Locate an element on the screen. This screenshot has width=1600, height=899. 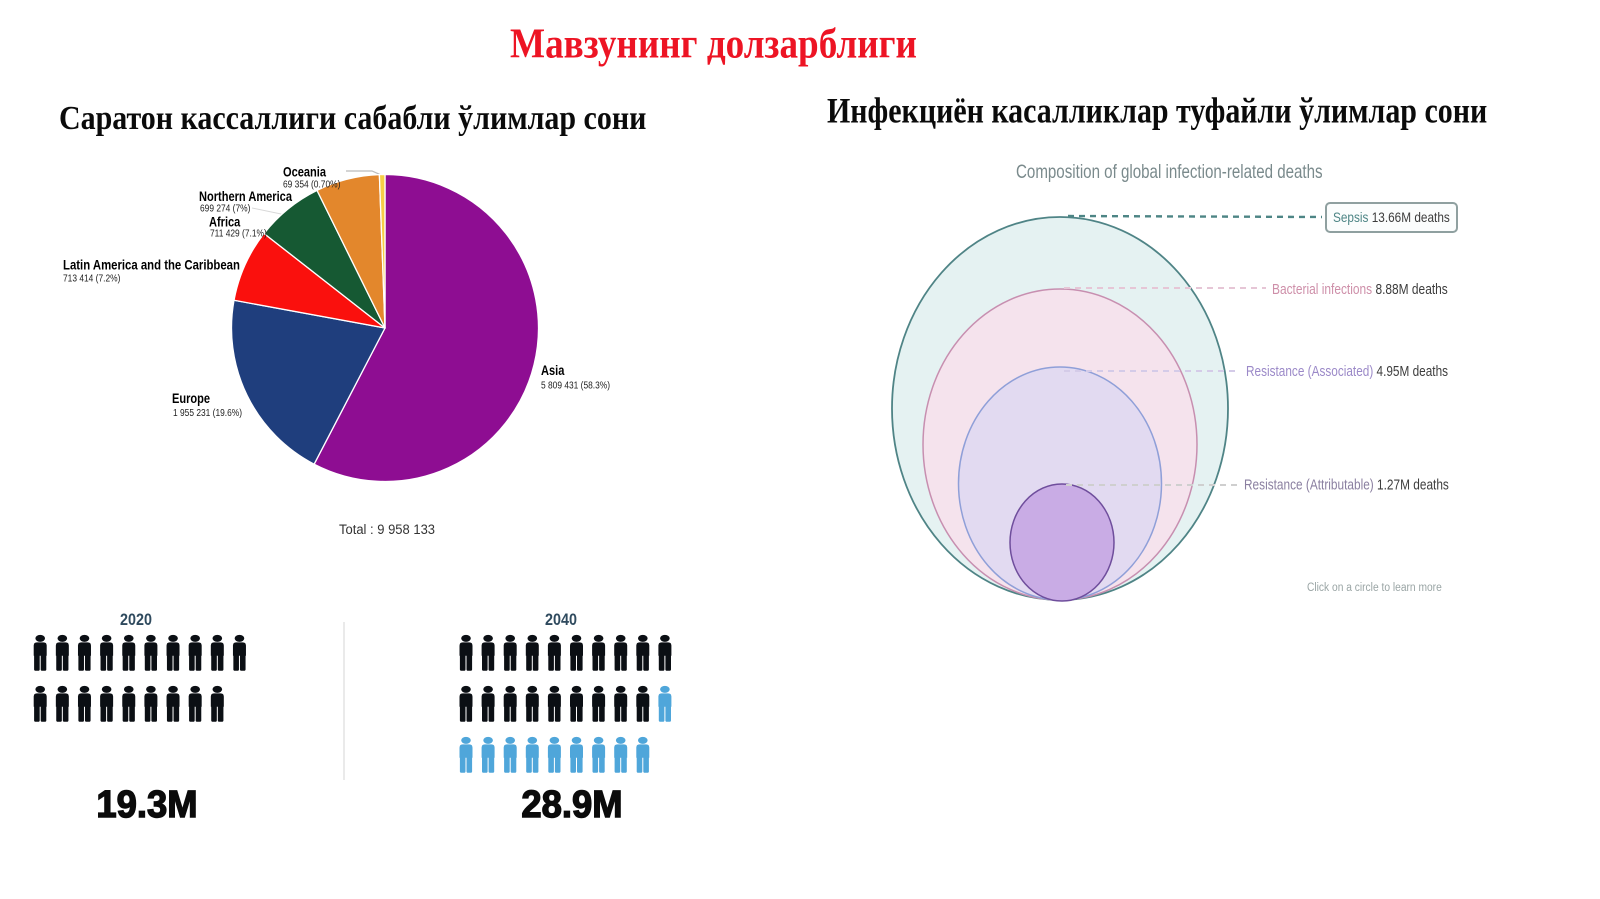
svg-text: 699 274 (7%) is located at coordinates (225, 209).